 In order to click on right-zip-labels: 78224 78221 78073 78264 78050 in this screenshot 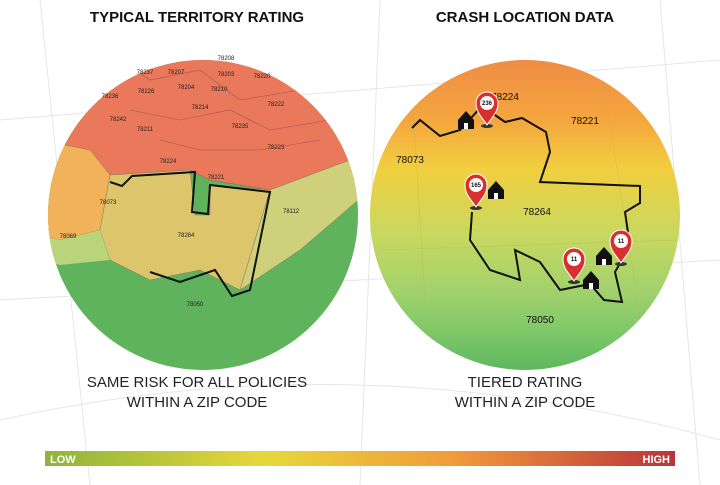, I will do `click(497, 209)`.